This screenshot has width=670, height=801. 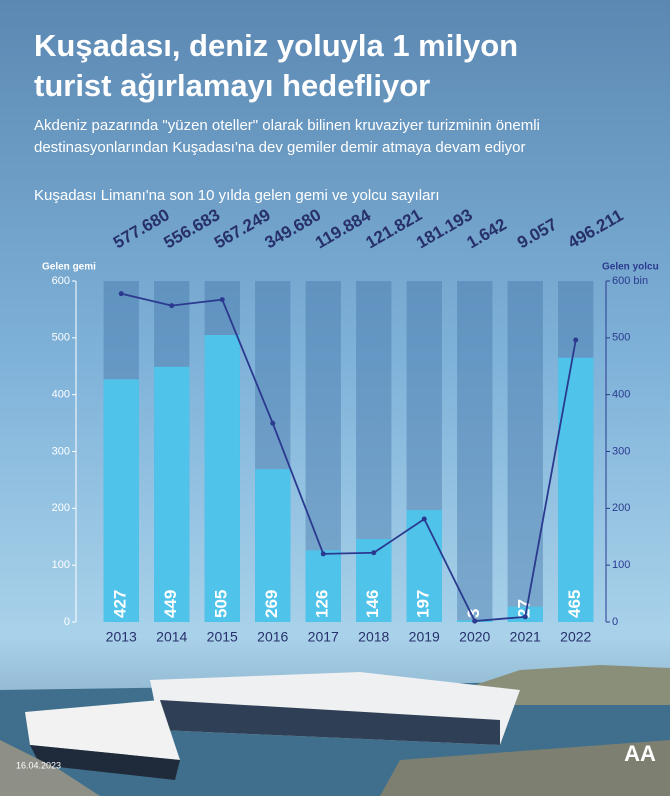 What do you see at coordinates (67, 622) in the screenshot?
I see `y-tick-label: 0` at bounding box center [67, 622].